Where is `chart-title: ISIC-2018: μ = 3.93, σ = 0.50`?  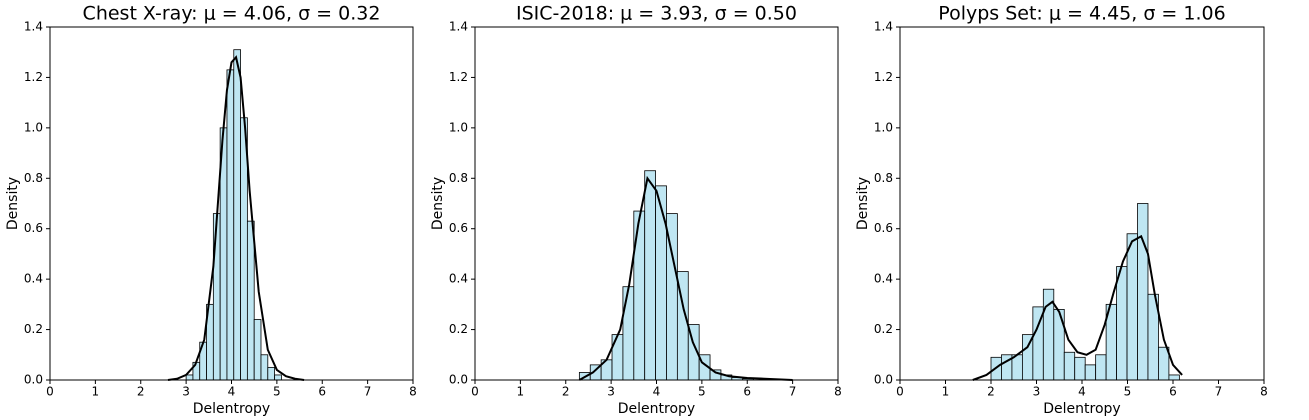
chart-title: ISIC-2018: μ = 3.93, σ = 0.50 is located at coordinates (656, 14).